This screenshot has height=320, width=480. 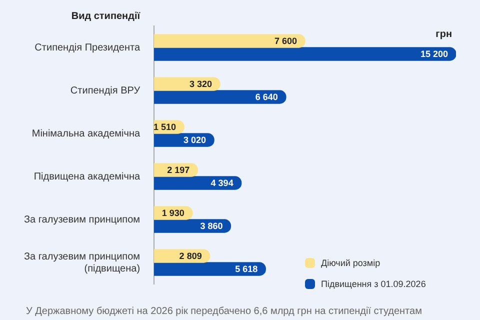 I want to click on data-label: 4 394, so click(x=222, y=183).